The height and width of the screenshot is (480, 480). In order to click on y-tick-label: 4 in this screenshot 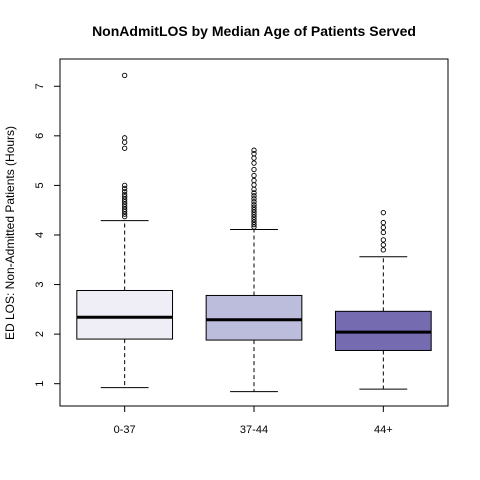, I will do `click(40, 235)`.